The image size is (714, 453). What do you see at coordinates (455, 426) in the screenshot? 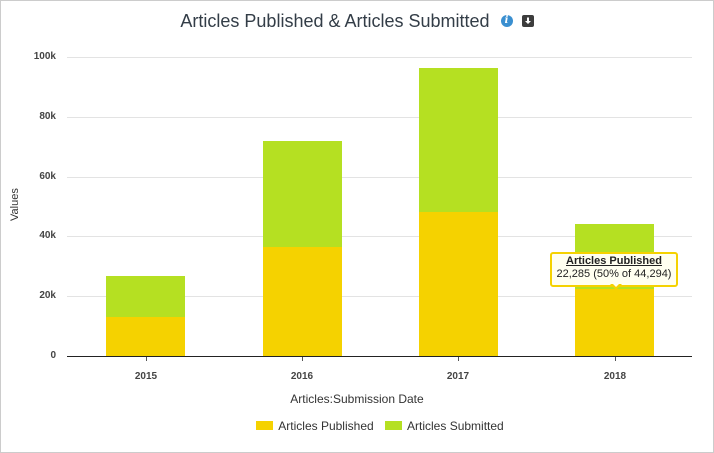
I see `legend-label: Articles Submitted` at bounding box center [455, 426].